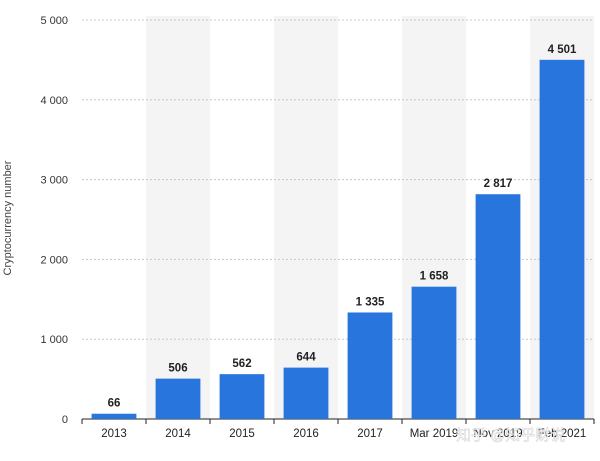 The height and width of the screenshot is (461, 600). Describe the element at coordinates (54, 21) in the screenshot. I see `y-tick-label: 5 000` at that location.